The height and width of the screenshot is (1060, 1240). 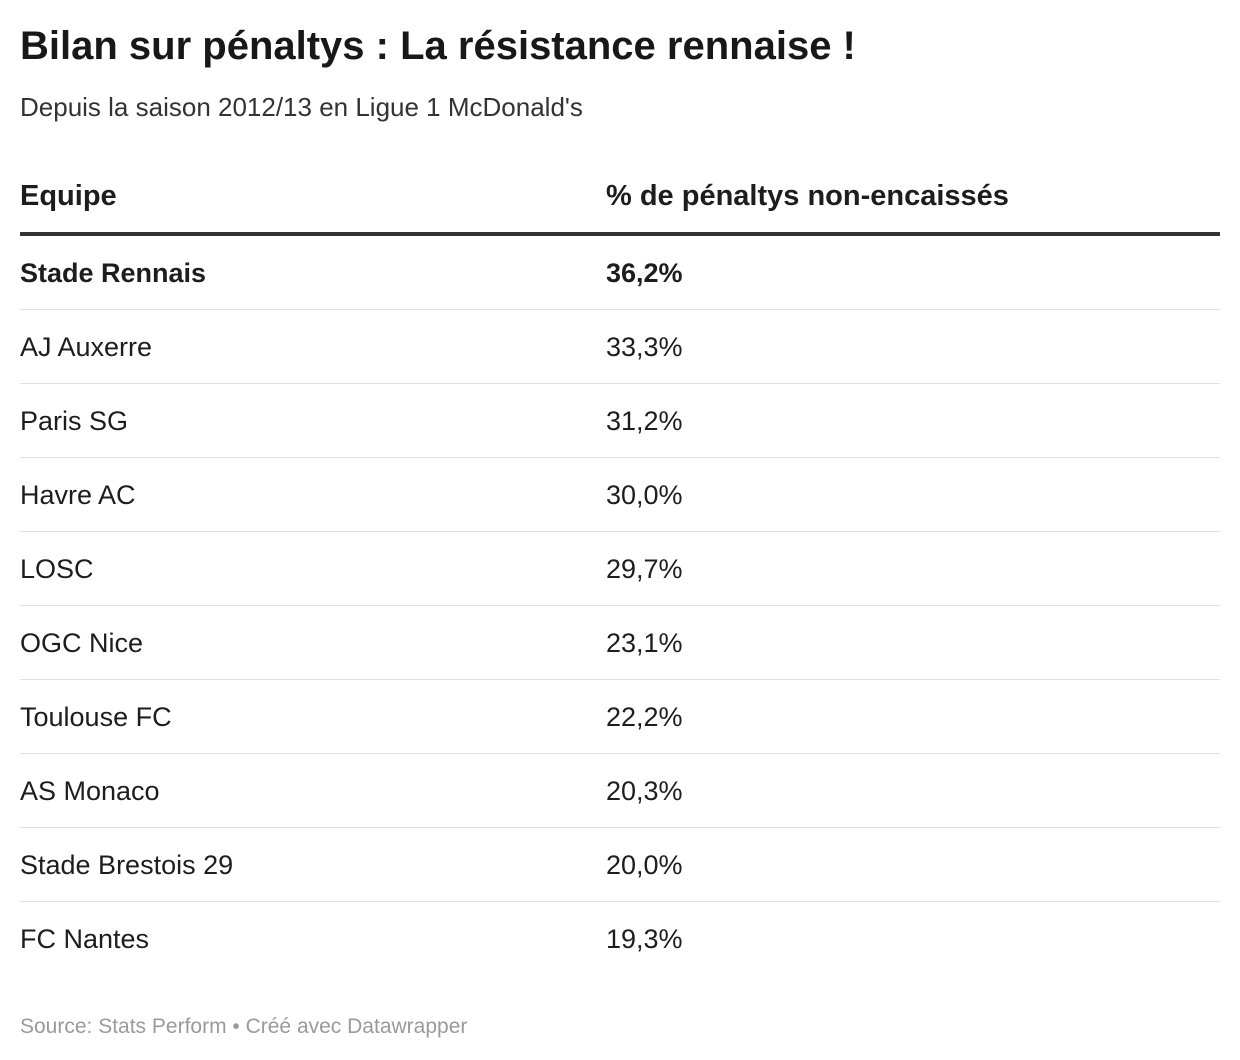 What do you see at coordinates (57, 569) in the screenshot?
I see `team-name-cell: LOSC` at bounding box center [57, 569].